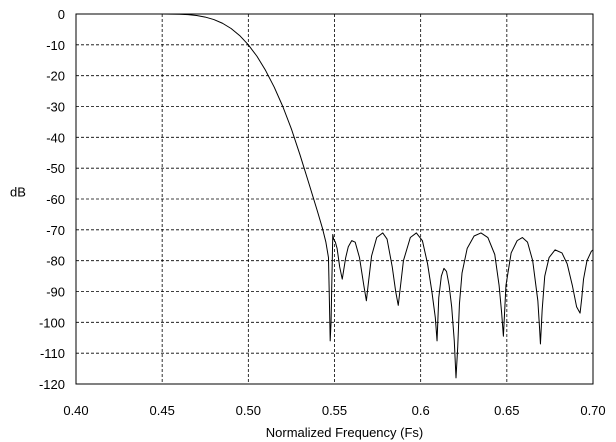 Image resolution: width=616 pixels, height=442 pixels. I want to click on y-tick-label: -60, so click(55, 199).